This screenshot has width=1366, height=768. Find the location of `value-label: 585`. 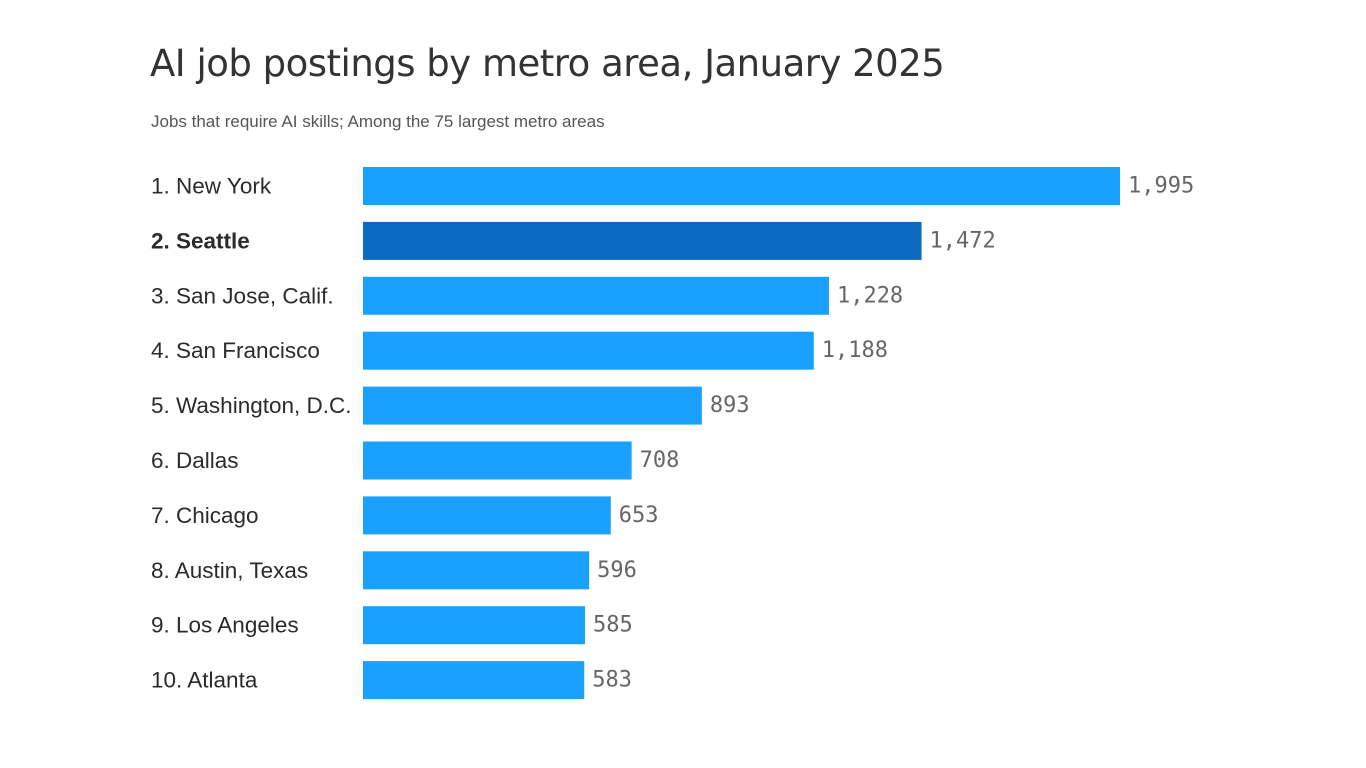

value-label: 585 is located at coordinates (613, 625).